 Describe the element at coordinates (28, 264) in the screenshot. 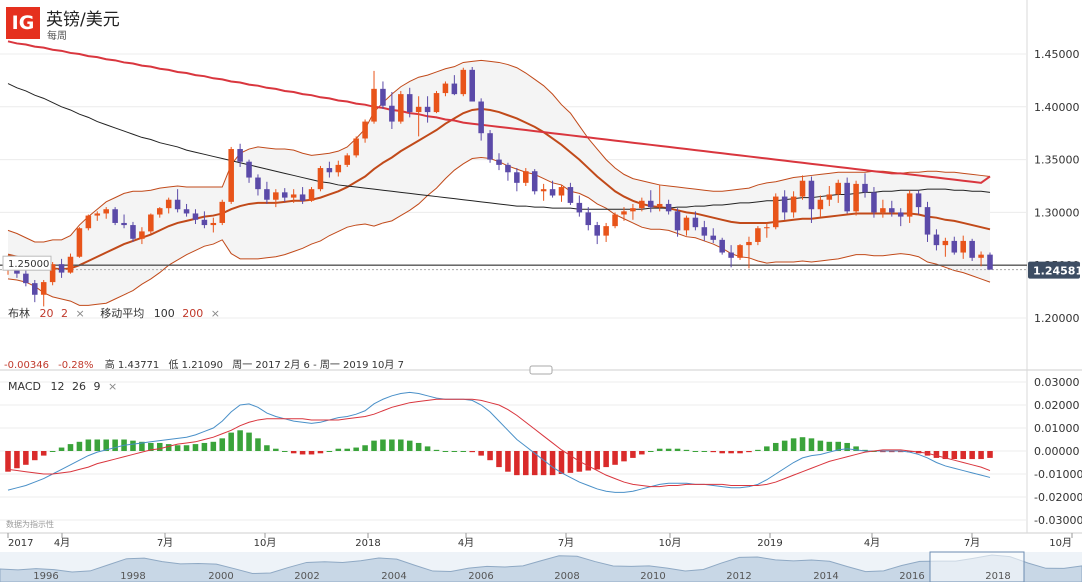

I see `left-price-marker: 1.25000` at that location.